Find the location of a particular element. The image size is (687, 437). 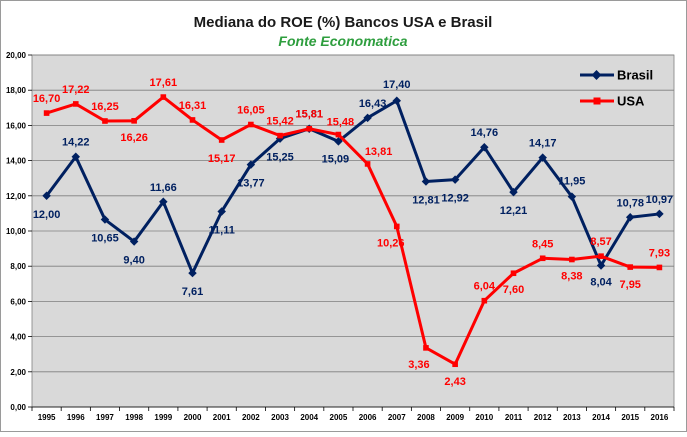

y-tick-label: 6,00 is located at coordinates (18, 301).